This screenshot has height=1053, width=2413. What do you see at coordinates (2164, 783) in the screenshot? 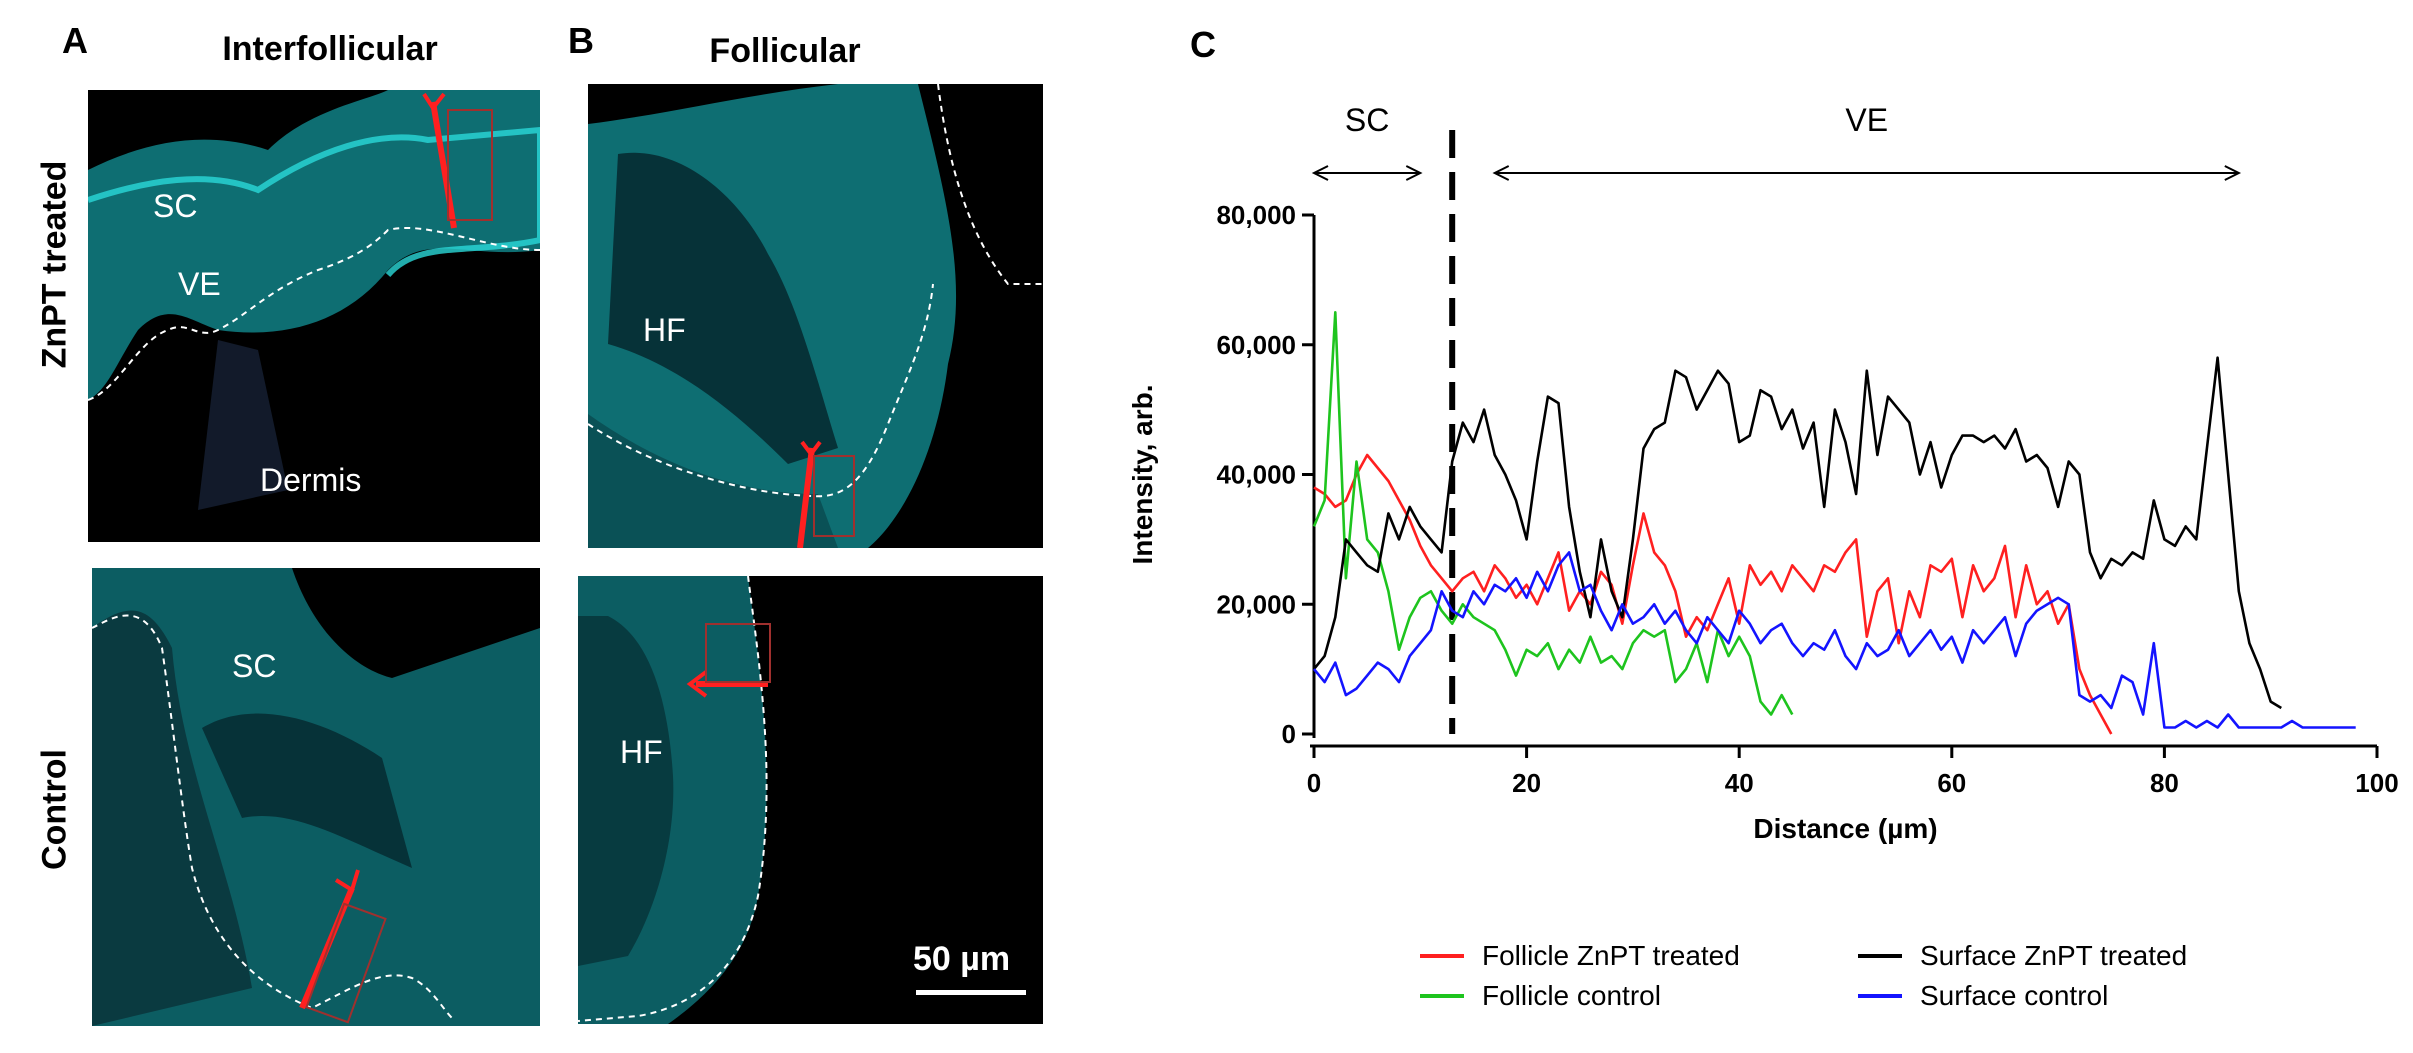
I see `x-tick-label: 80` at bounding box center [2164, 783].